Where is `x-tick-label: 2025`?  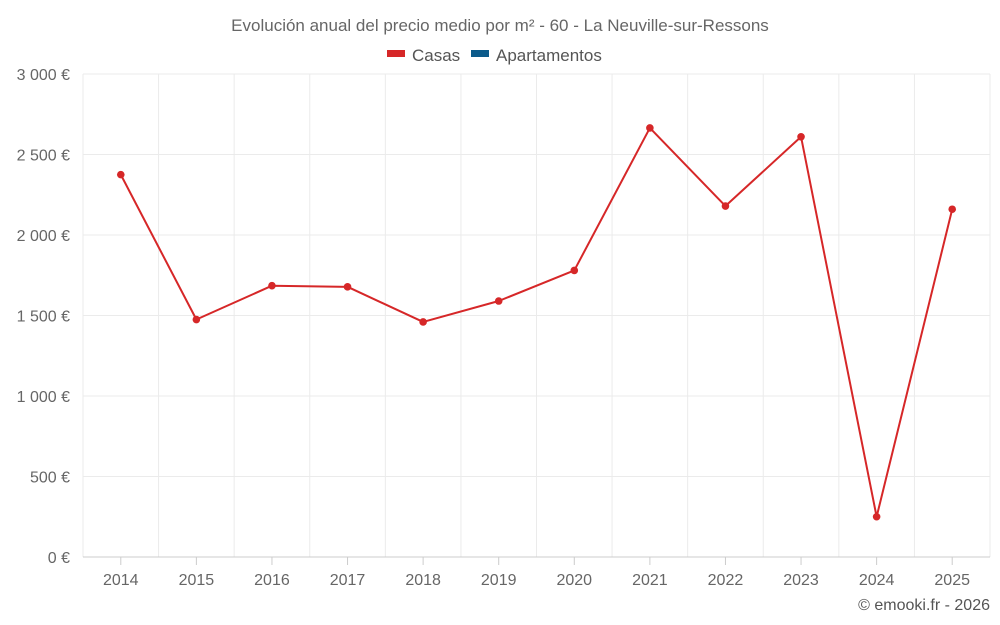 x-tick-label: 2025 is located at coordinates (952, 580).